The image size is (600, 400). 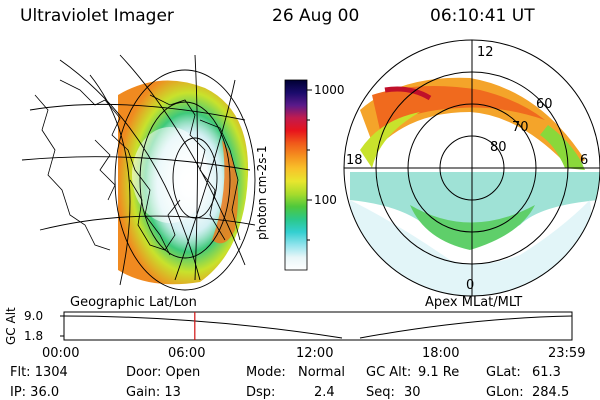 I want to click on timeline-xtick-0000: 00:00, so click(x=61, y=353).